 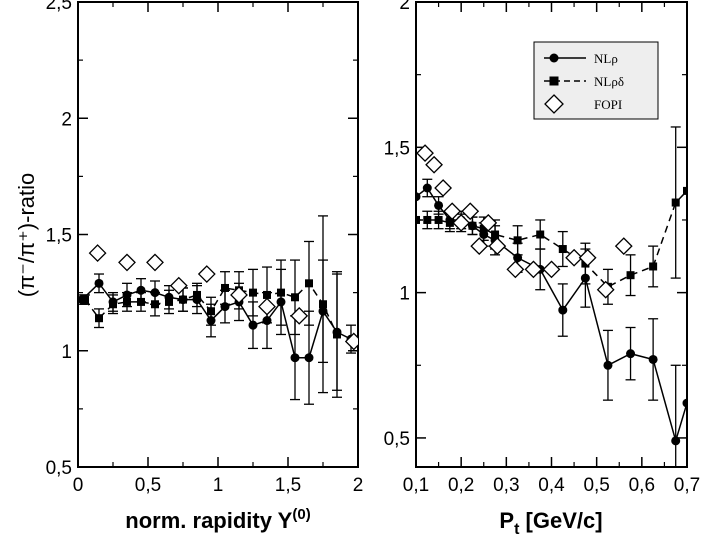 I want to click on legend-label-fopi: FOPI, so click(x=608, y=104).